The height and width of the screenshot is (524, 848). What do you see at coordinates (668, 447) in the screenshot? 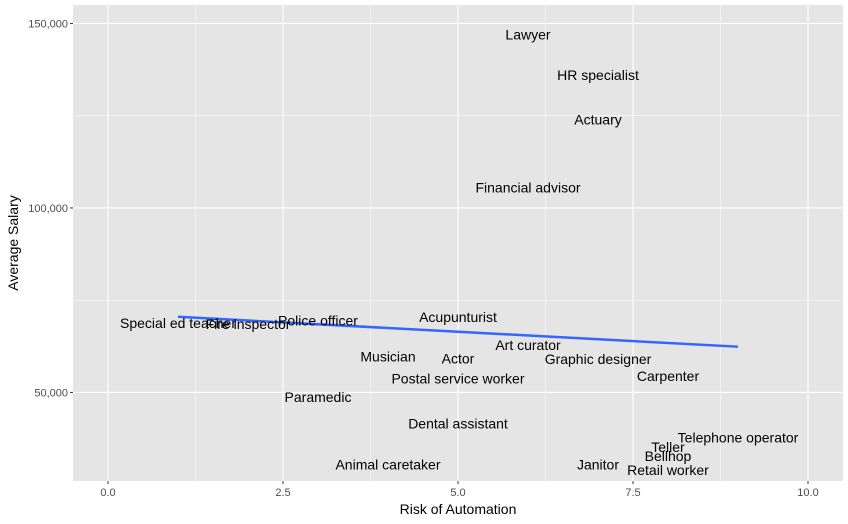
I see `point-label: Teller` at bounding box center [668, 447].